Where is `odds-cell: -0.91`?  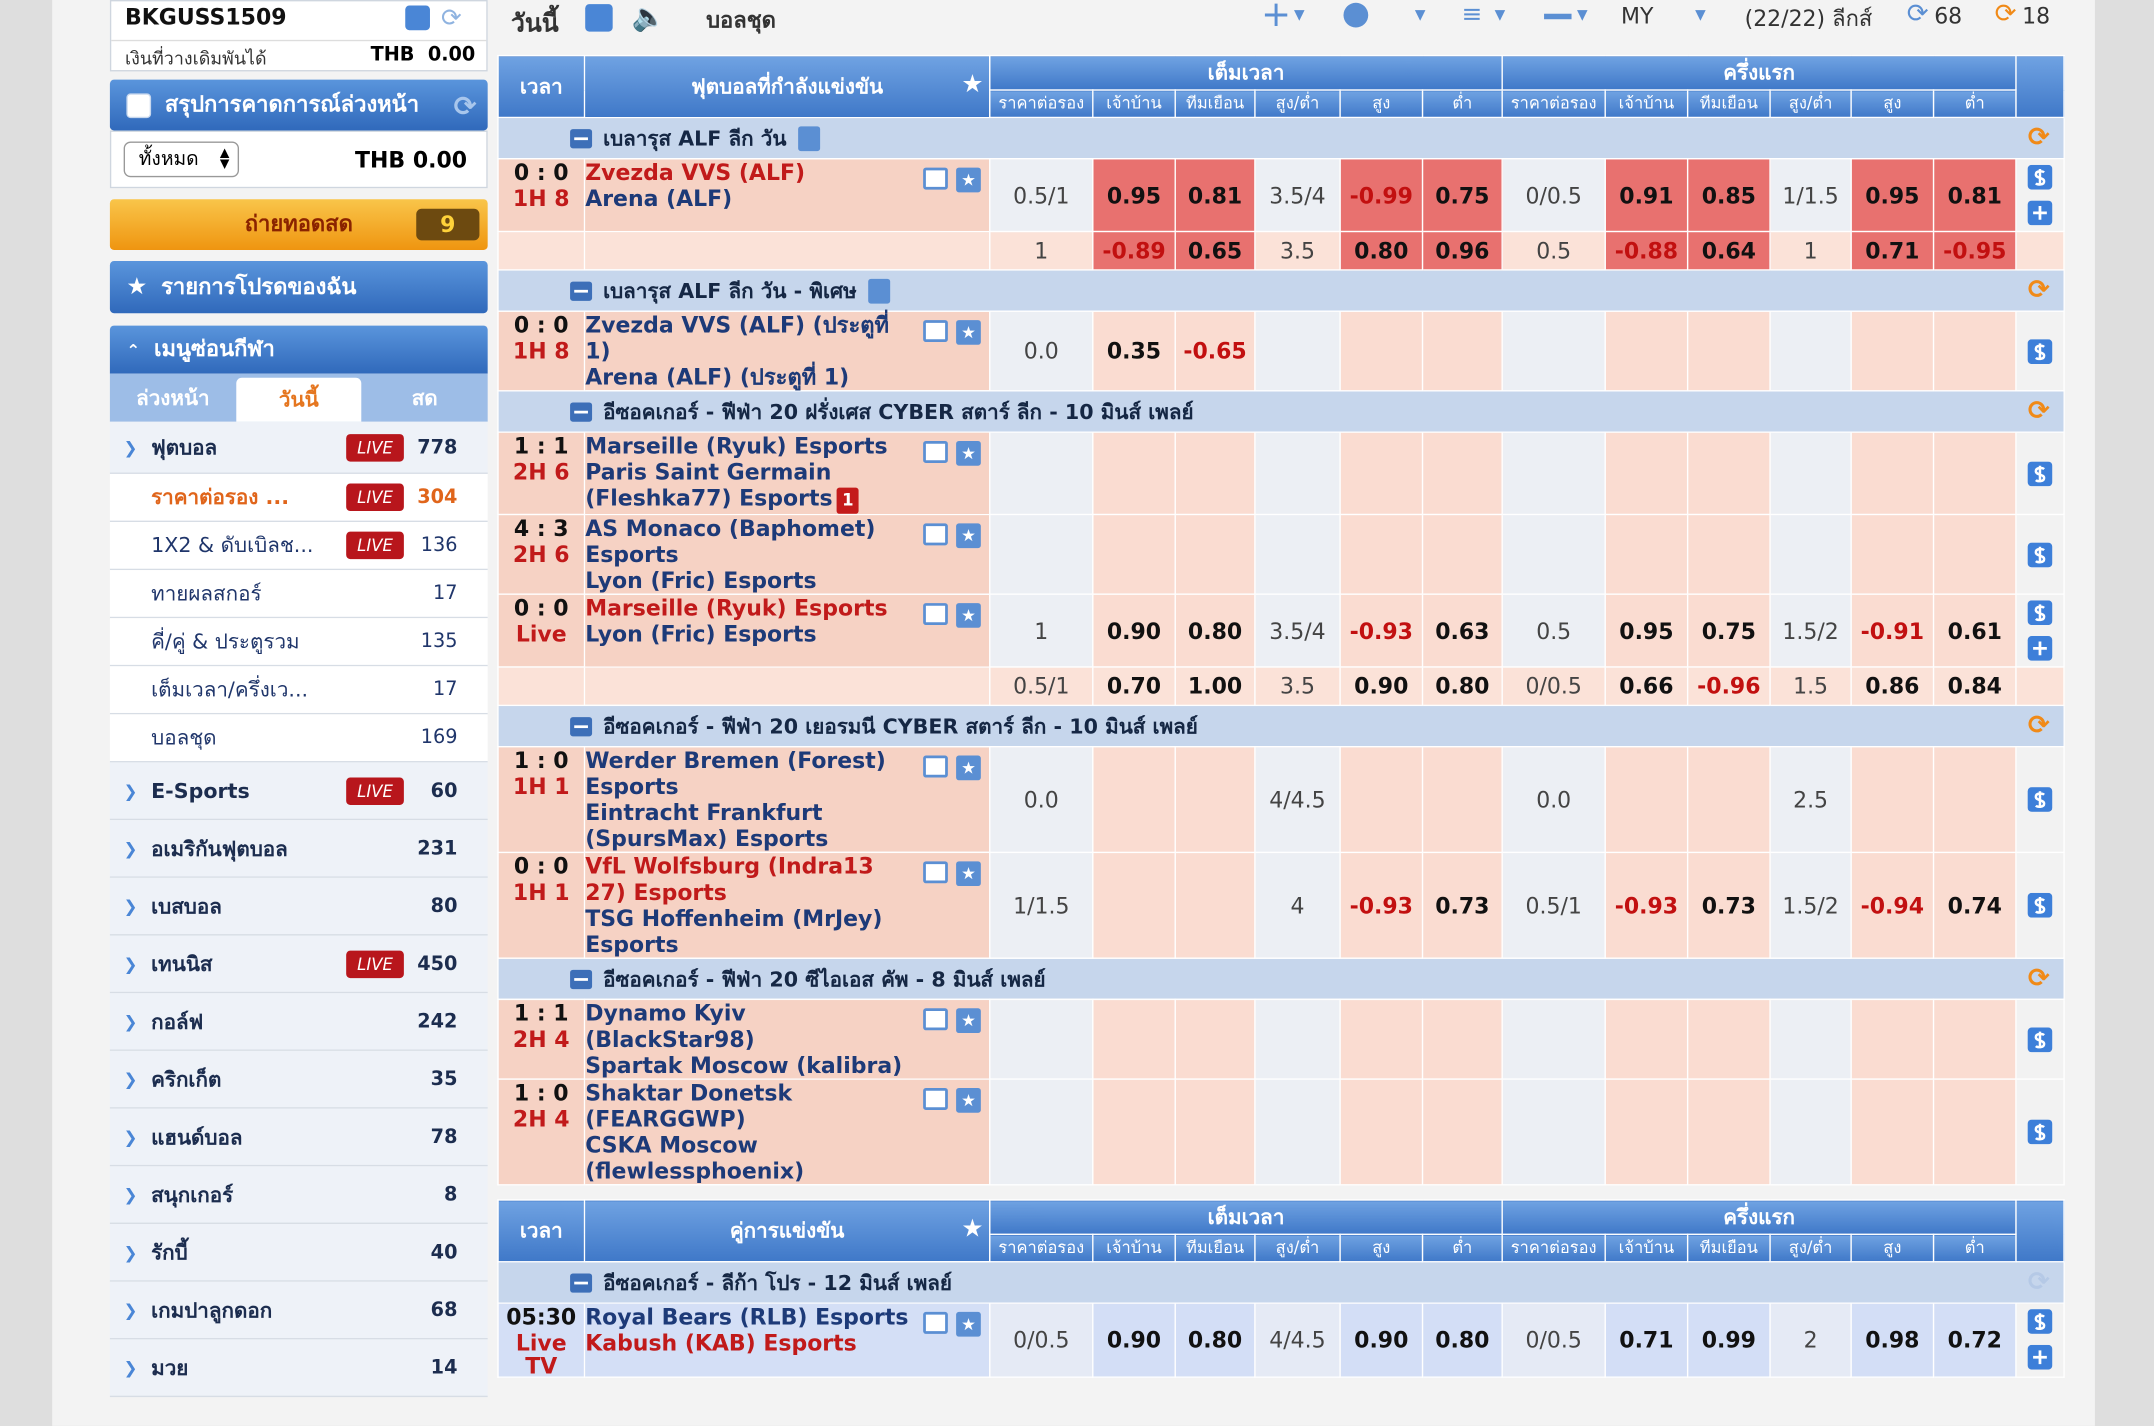
odds-cell: -0.91 is located at coordinates (1892, 630).